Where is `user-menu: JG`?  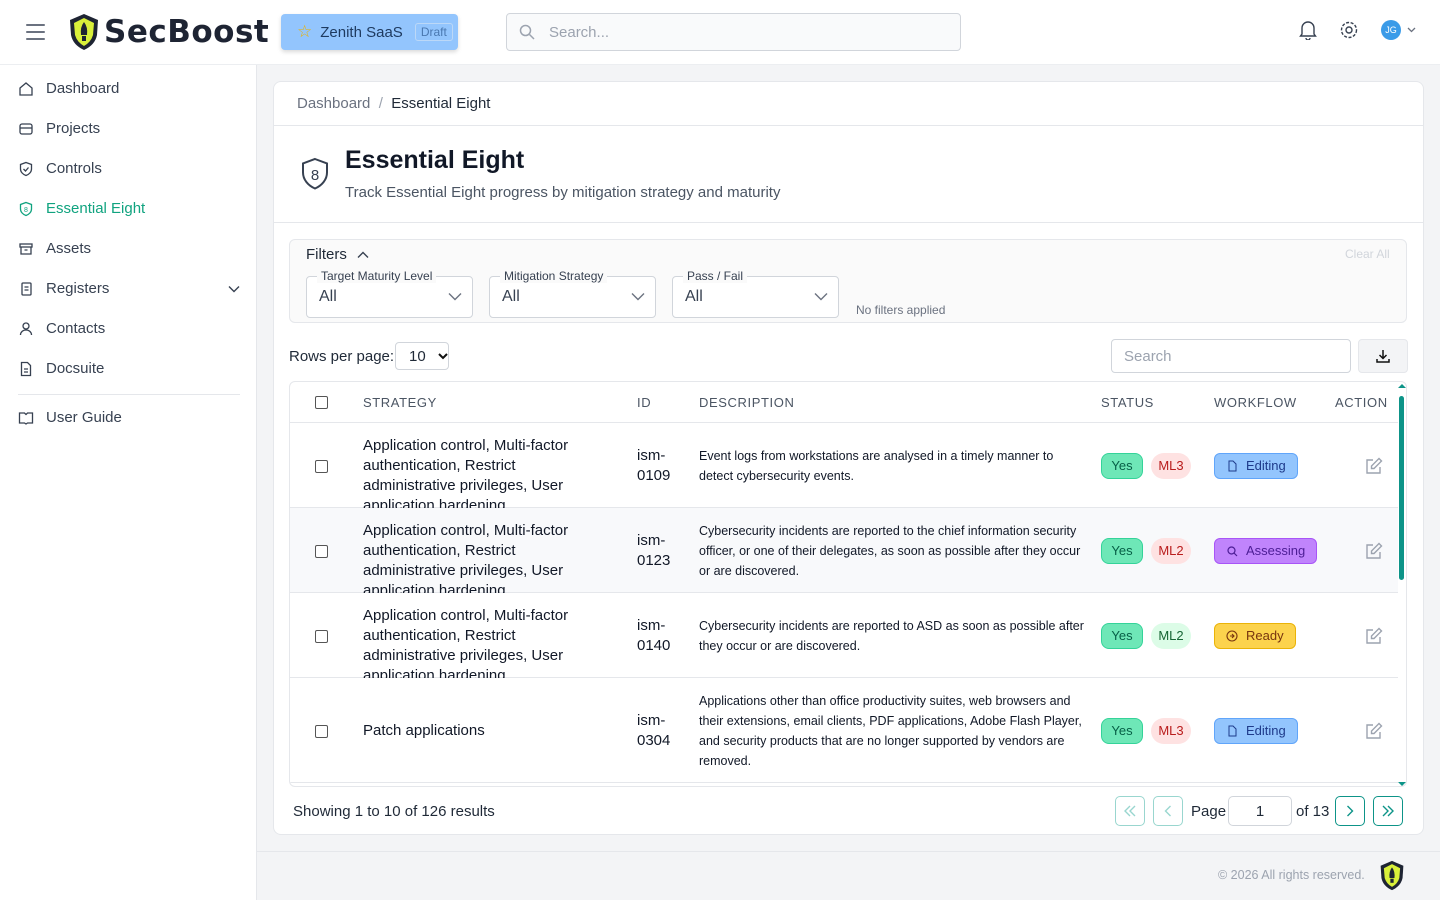
user-menu: JG is located at coordinates (1398, 30).